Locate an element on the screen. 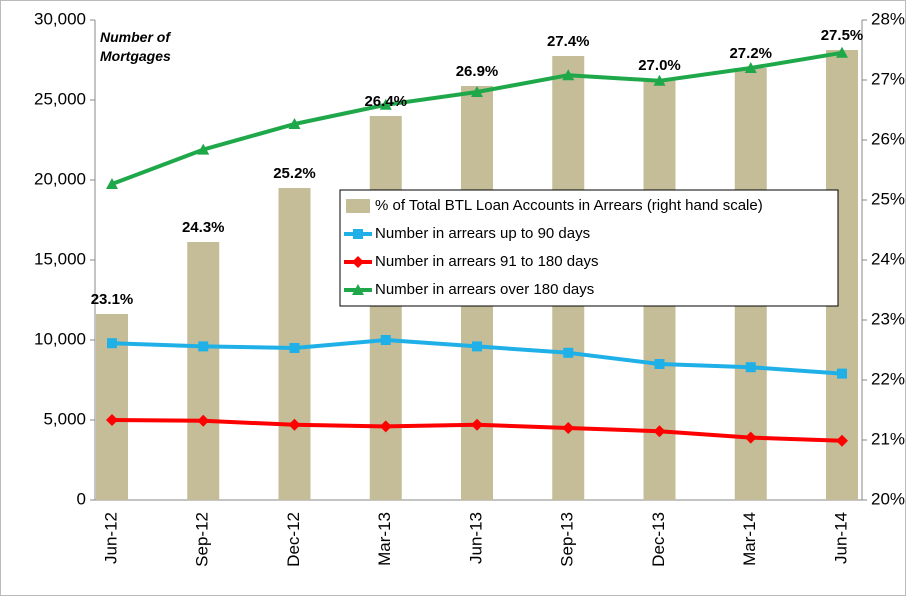 The width and height of the screenshot is (906, 596). value-label: 27.0% is located at coordinates (659, 65).